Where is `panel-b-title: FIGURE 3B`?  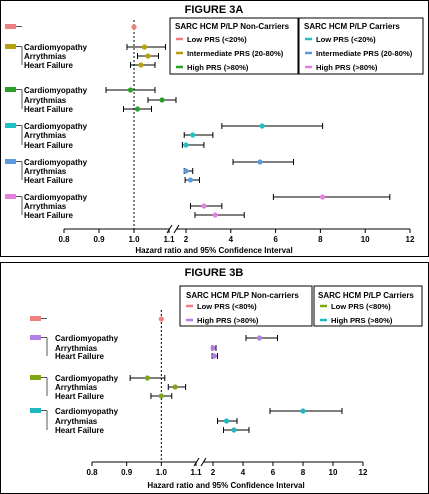
panel-b-title: FIGURE 3B is located at coordinates (214, 273).